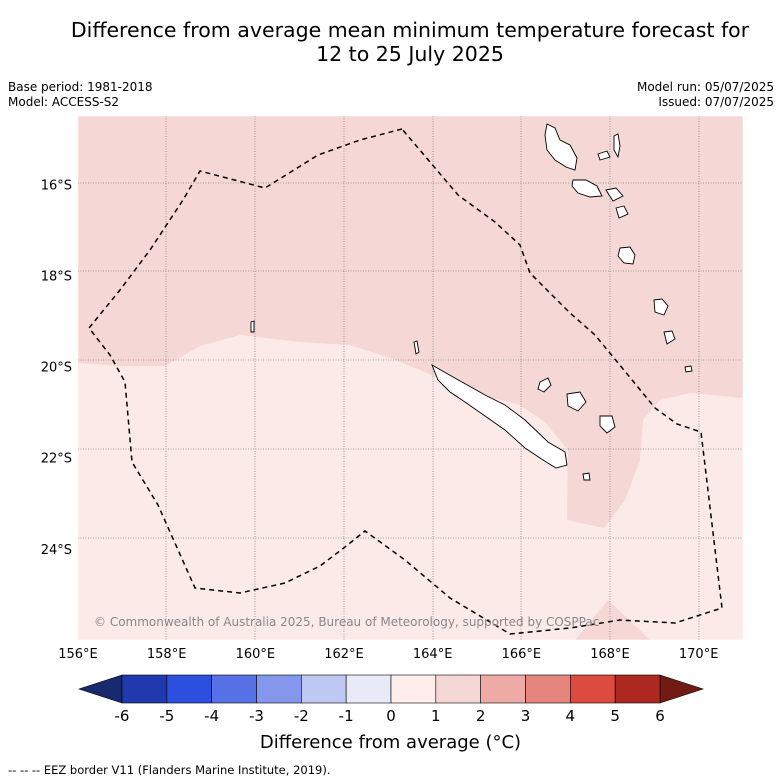 Image resolution: width=781 pixels, height=781 pixels. What do you see at coordinates (433, 654) in the screenshot?
I see `lon-tick-label: 164°E` at bounding box center [433, 654].